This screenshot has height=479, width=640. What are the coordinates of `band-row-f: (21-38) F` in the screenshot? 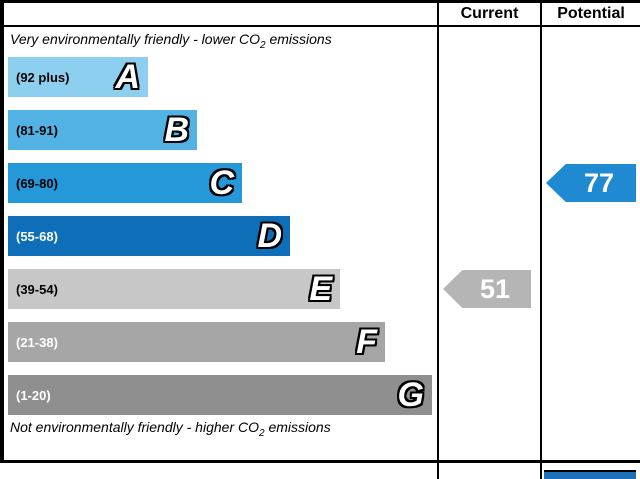 It's located at (196, 342).